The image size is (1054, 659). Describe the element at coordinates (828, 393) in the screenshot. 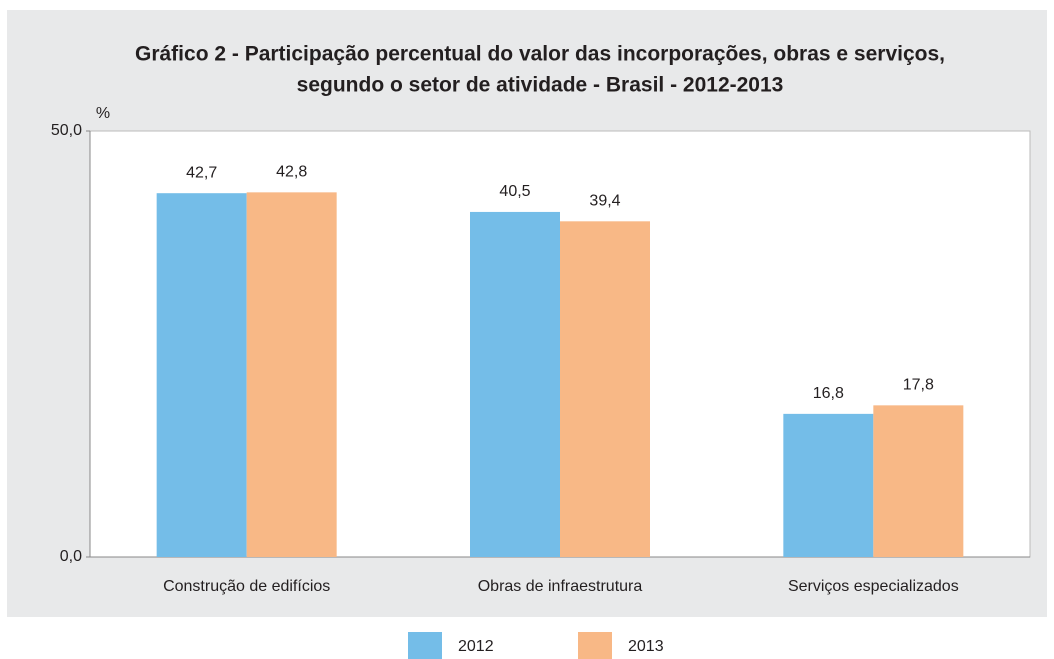

I see `value-label: 16,8` at that location.